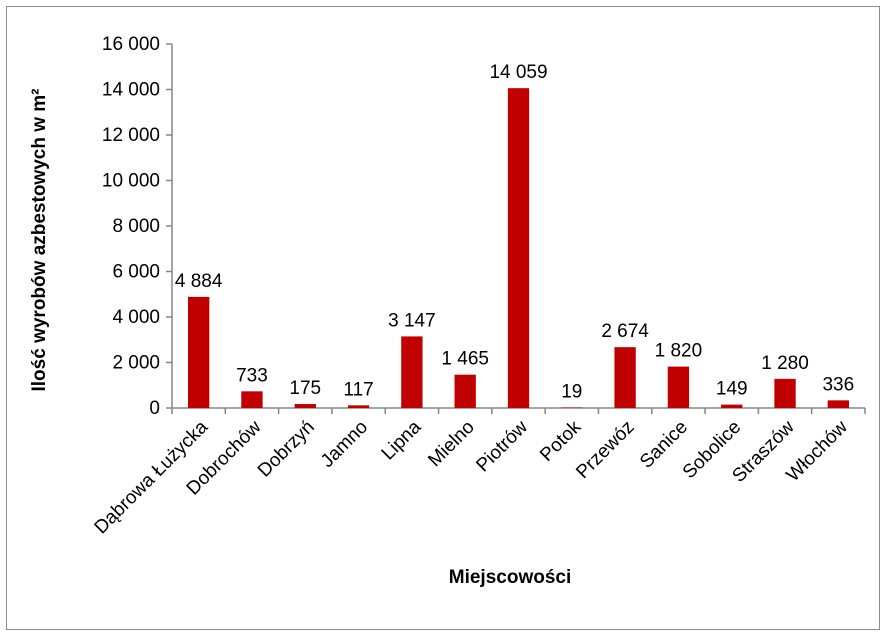 The height and width of the screenshot is (636, 887). What do you see at coordinates (561, 441) in the screenshot?
I see `x-tick-label: Potok` at bounding box center [561, 441].